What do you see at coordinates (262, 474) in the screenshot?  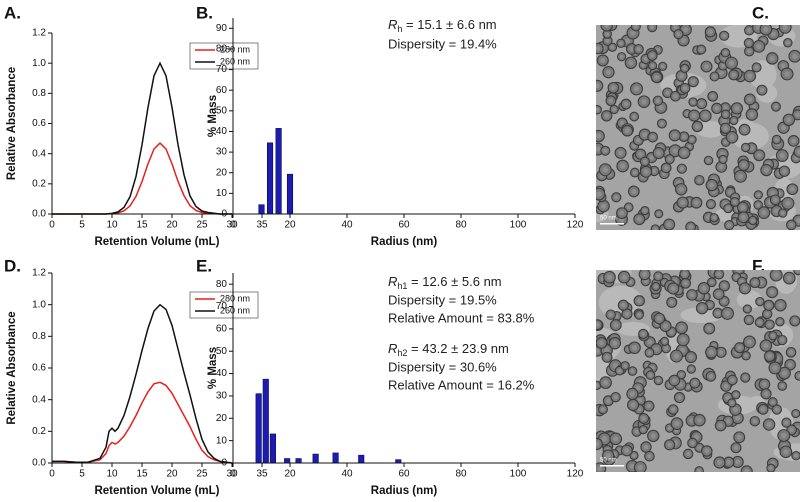 I see `x-tick-label: 35` at bounding box center [262, 474].